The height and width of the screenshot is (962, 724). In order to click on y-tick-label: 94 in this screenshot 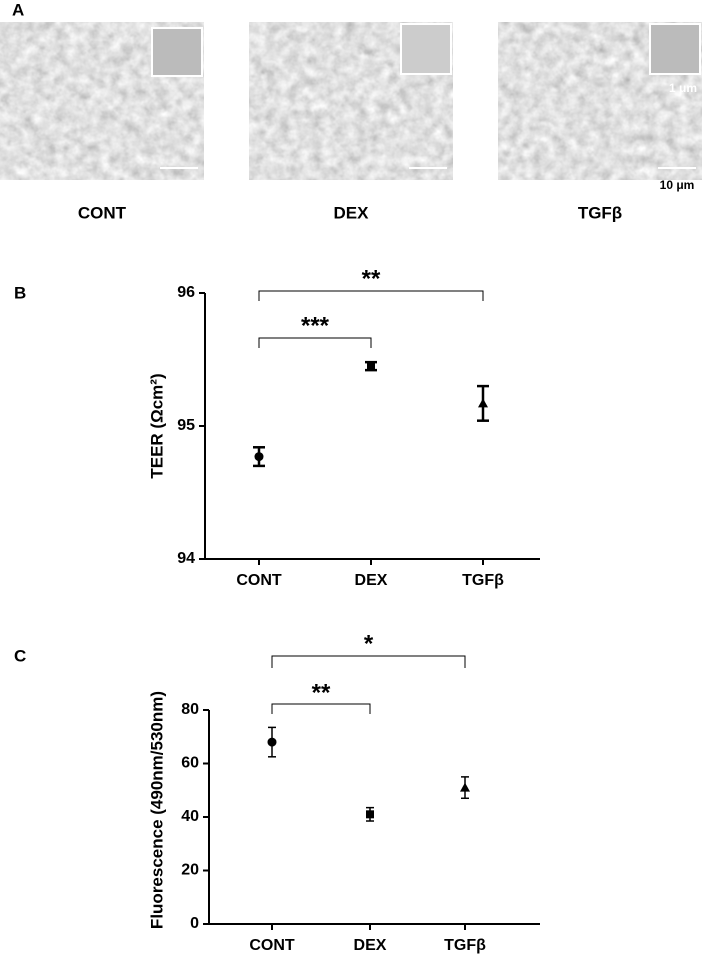, I will do `click(186, 558)`.